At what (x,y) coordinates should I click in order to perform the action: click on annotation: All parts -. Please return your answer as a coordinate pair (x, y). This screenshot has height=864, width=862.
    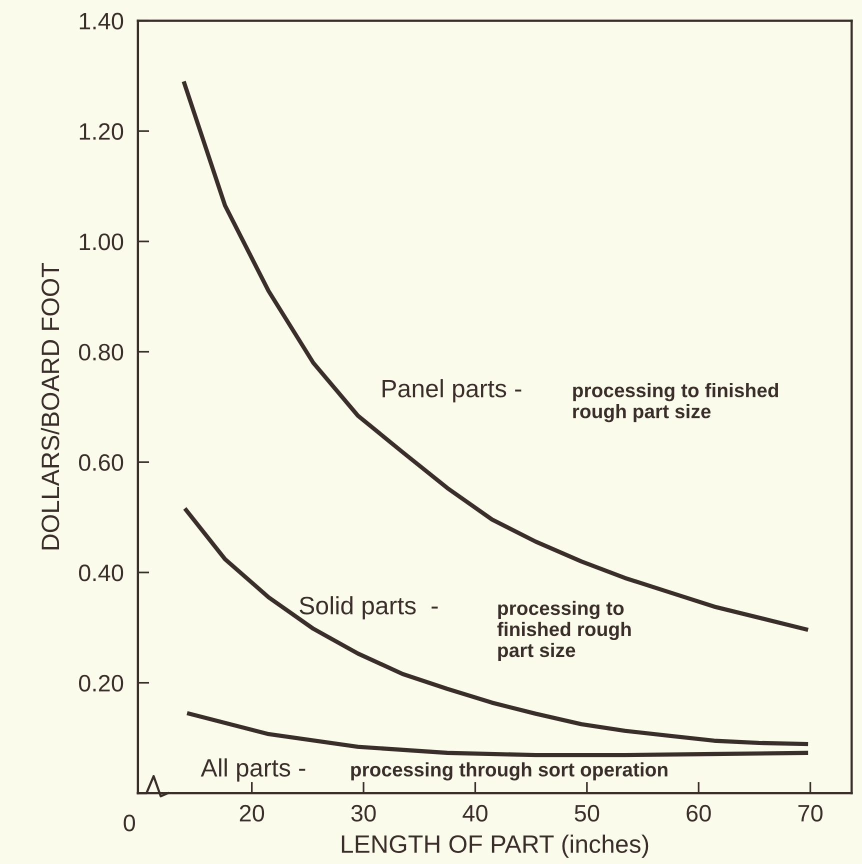
    Looking at the image, I should click on (253, 770).